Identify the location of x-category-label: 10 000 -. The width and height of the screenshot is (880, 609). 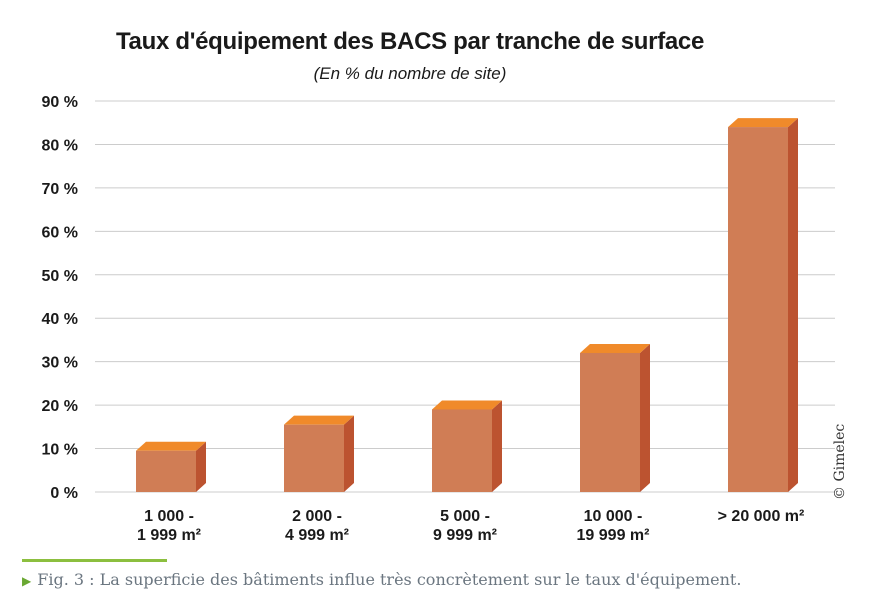
(613, 516).